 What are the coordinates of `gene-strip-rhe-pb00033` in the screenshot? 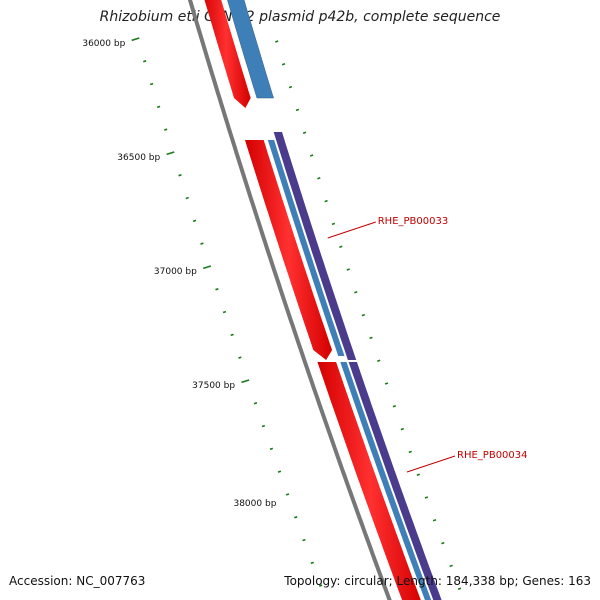 It's located at (306, 248).